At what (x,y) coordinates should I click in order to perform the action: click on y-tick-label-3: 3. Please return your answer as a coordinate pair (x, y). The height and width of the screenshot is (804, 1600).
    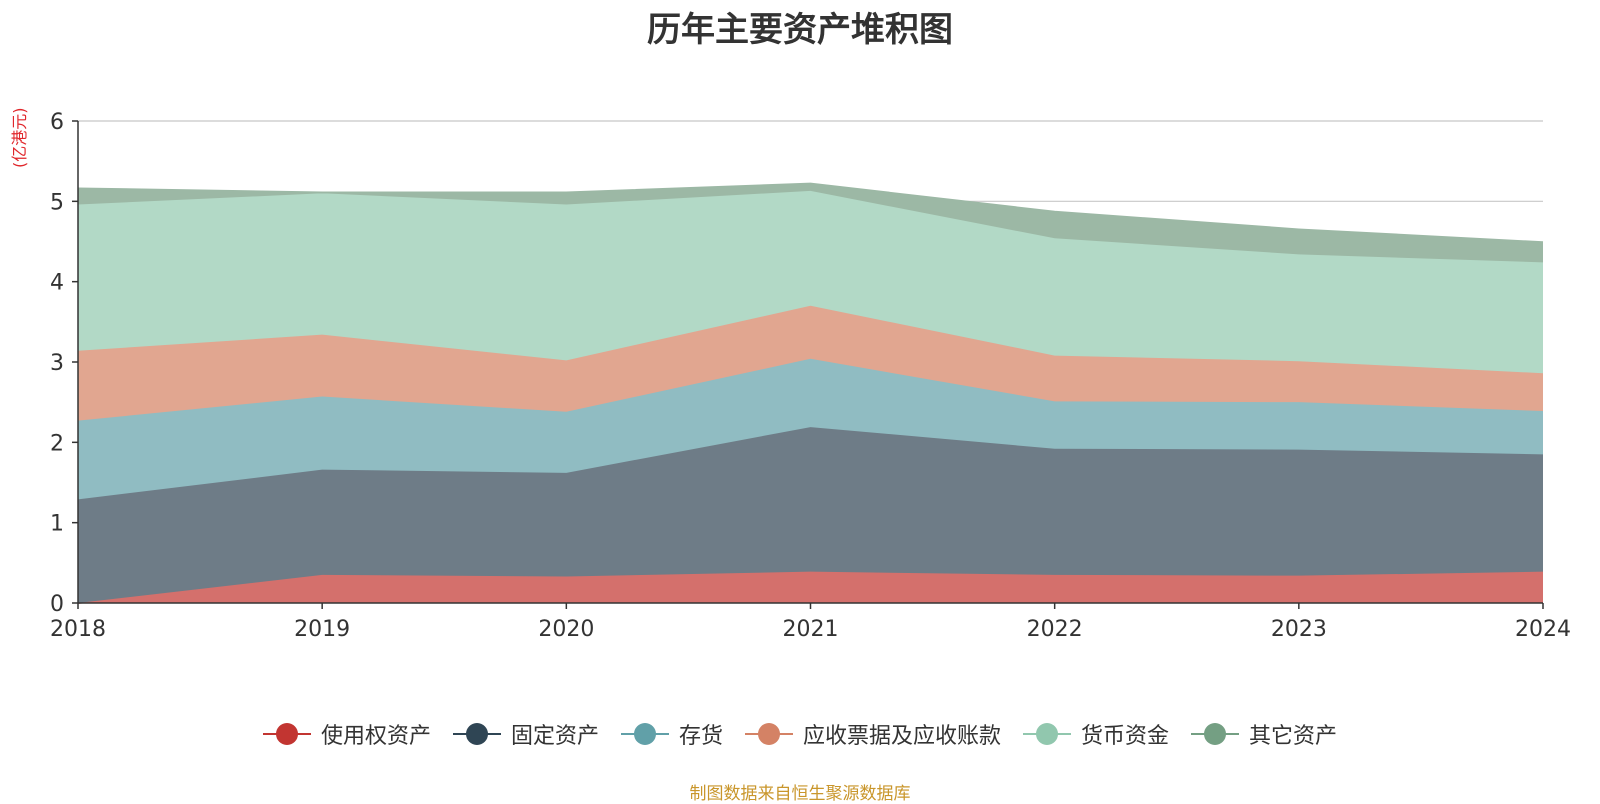
    Looking at the image, I should click on (57, 363).